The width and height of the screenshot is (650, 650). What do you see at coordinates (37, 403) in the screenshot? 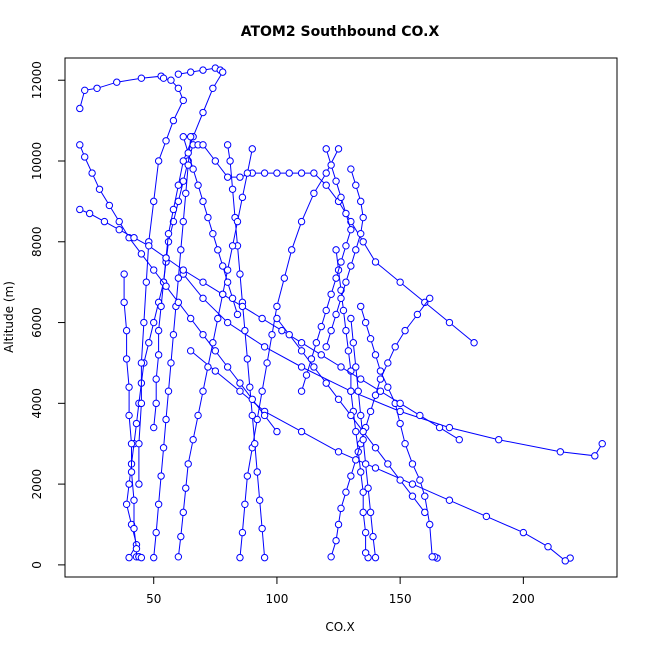
I see `y-tick-label: 4000` at bounding box center [37, 403].